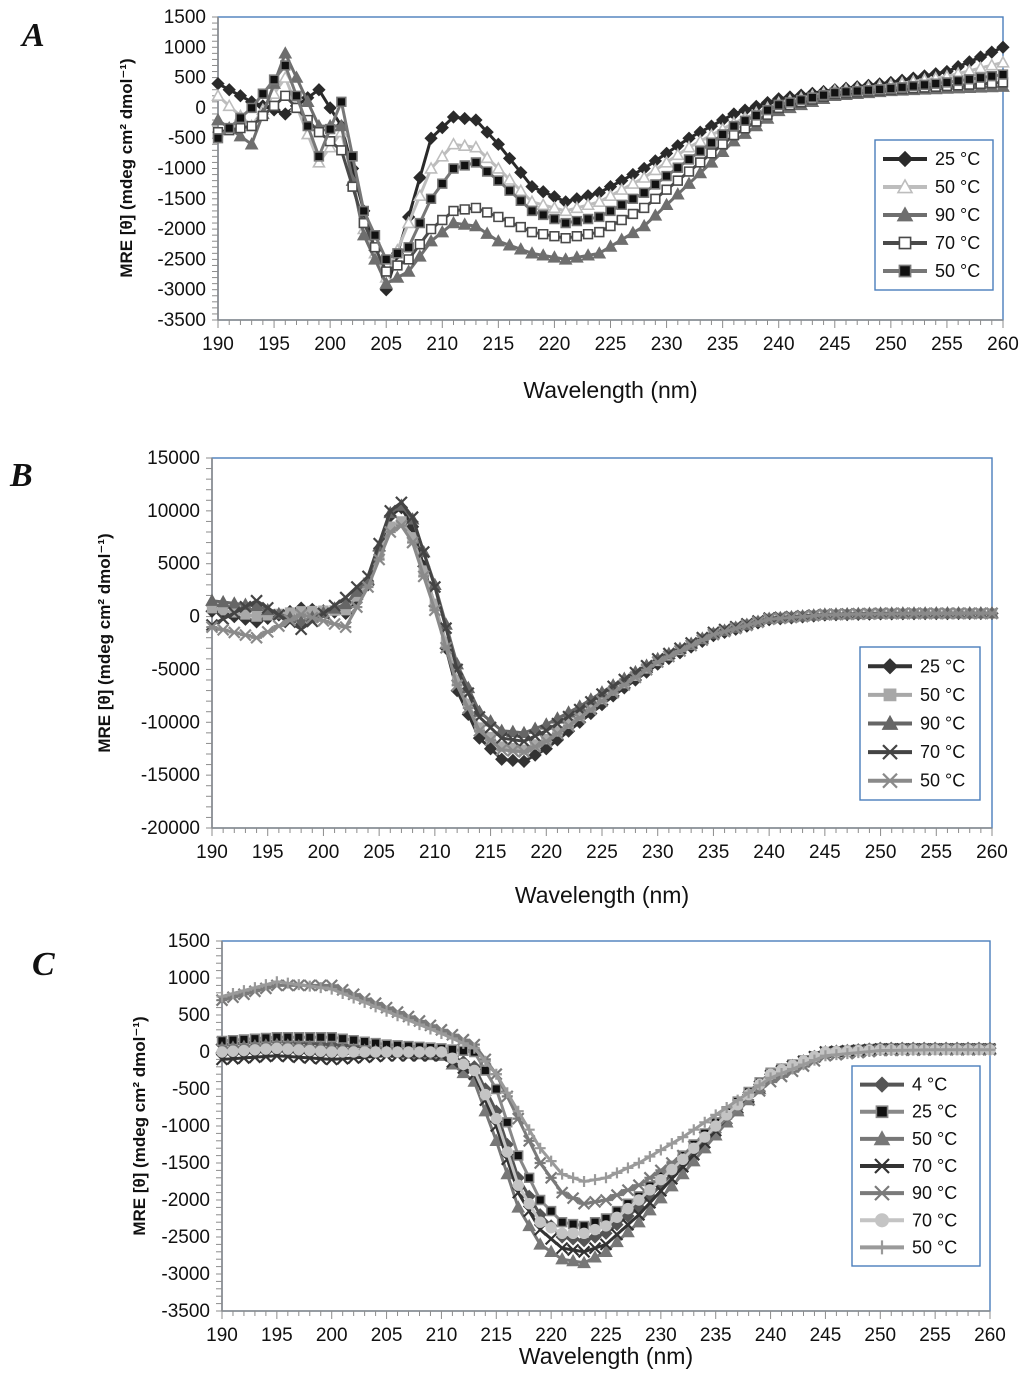 This screenshot has width=1024, height=1377. I want to click on panel-c-legend-item: 50 °C, so click(908, 1247).